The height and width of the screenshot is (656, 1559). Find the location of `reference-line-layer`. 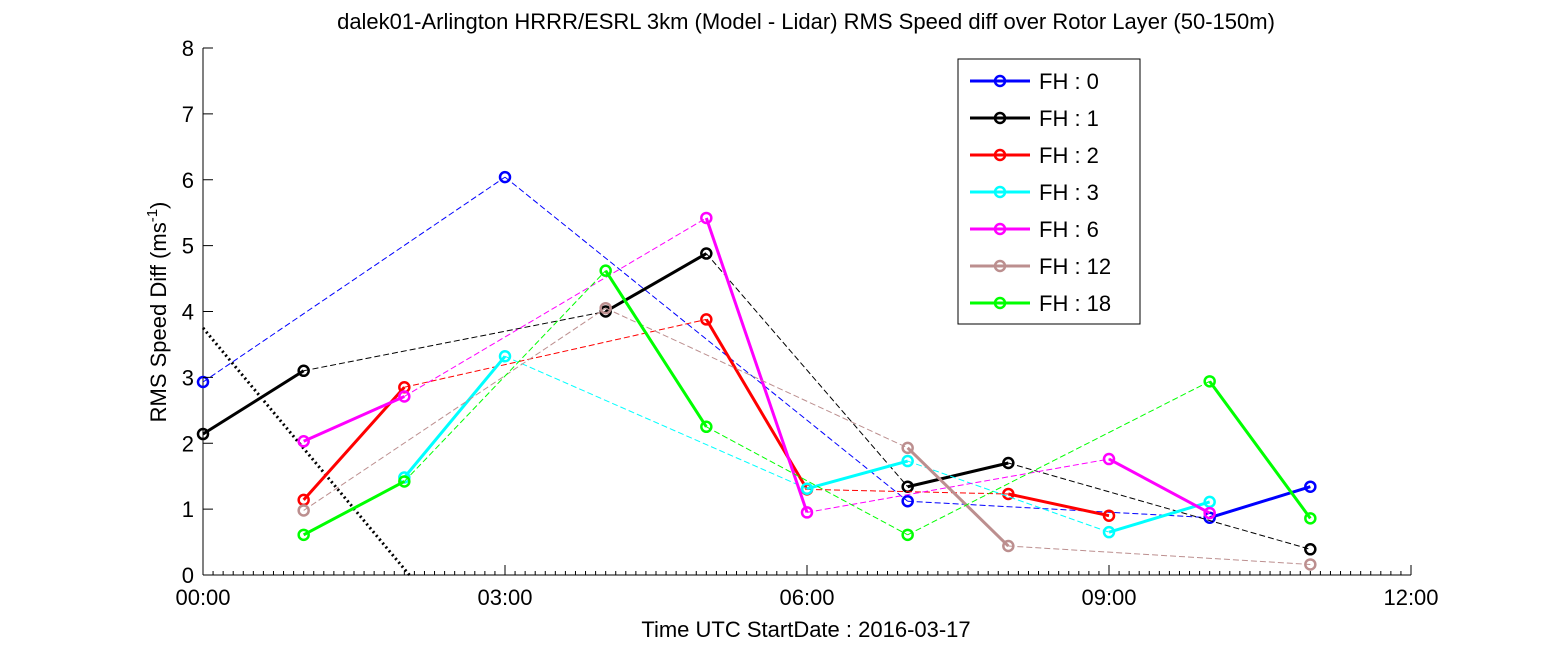

reference-line-layer is located at coordinates (306, 451).